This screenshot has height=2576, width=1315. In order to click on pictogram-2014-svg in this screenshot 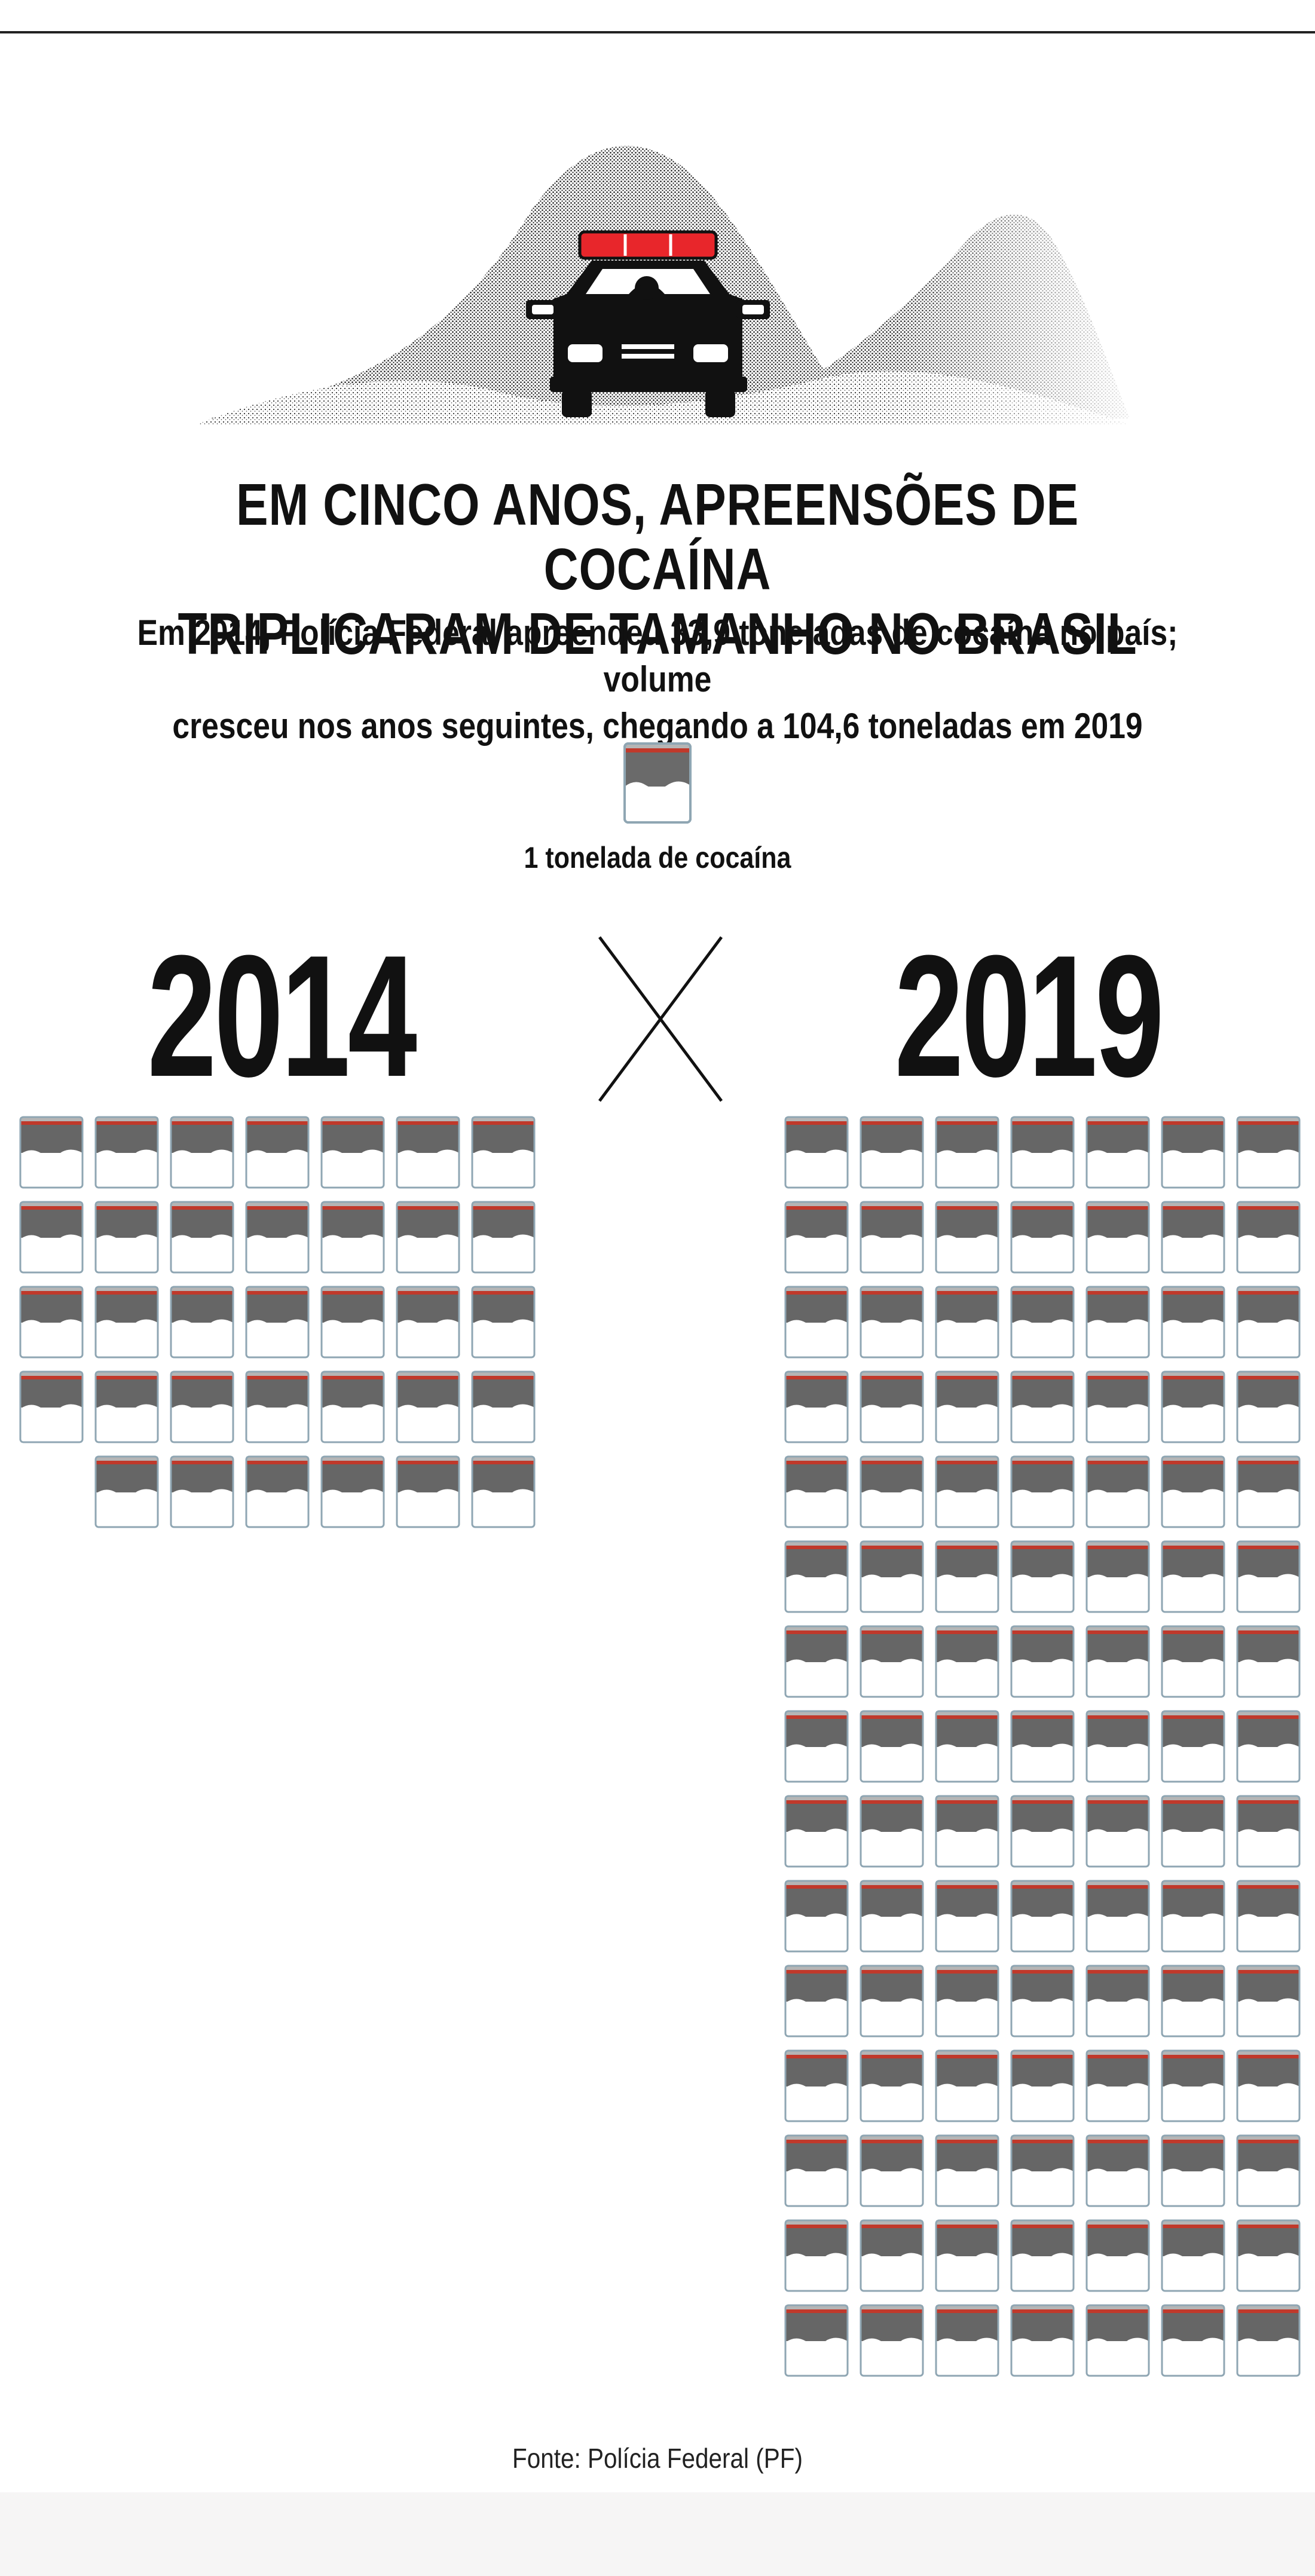, I will do `click(278, 1322)`.